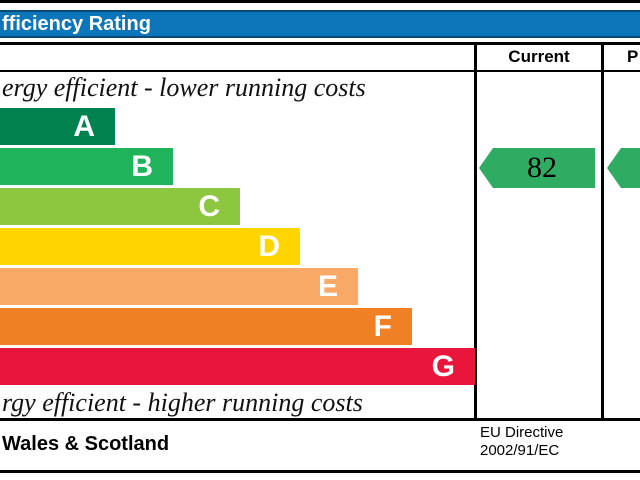  What do you see at coordinates (633, 56) in the screenshot?
I see `potential-column-header: P` at bounding box center [633, 56].